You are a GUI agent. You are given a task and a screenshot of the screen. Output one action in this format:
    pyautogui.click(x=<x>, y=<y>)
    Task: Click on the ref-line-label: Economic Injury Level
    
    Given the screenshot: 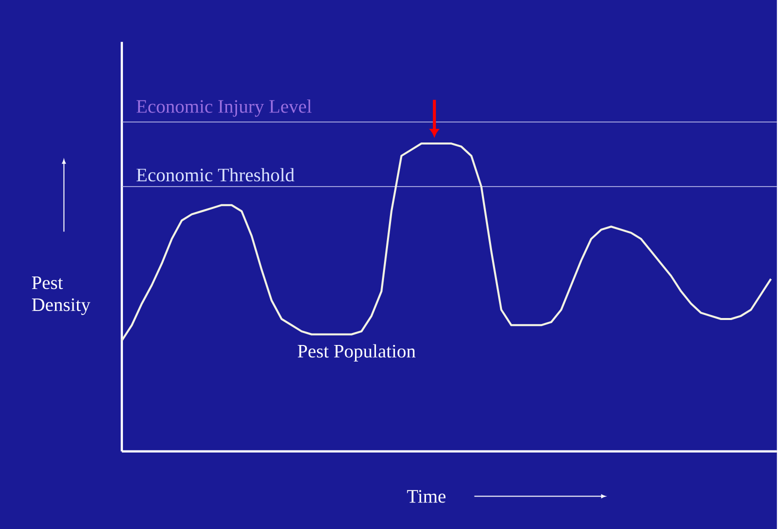 What is the action you would take?
    pyautogui.click(x=224, y=108)
    